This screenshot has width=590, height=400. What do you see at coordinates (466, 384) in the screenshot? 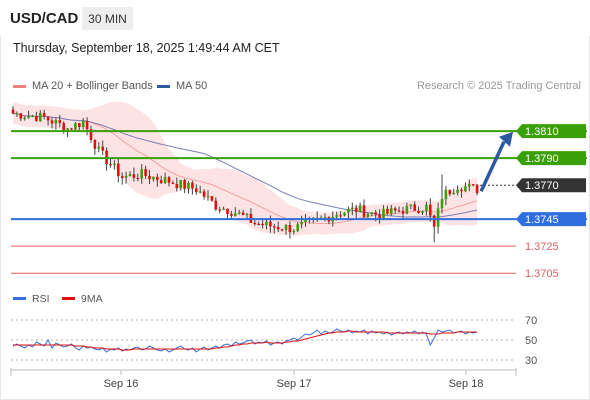
I see `x-tick-label: Sep 18` at bounding box center [466, 384].